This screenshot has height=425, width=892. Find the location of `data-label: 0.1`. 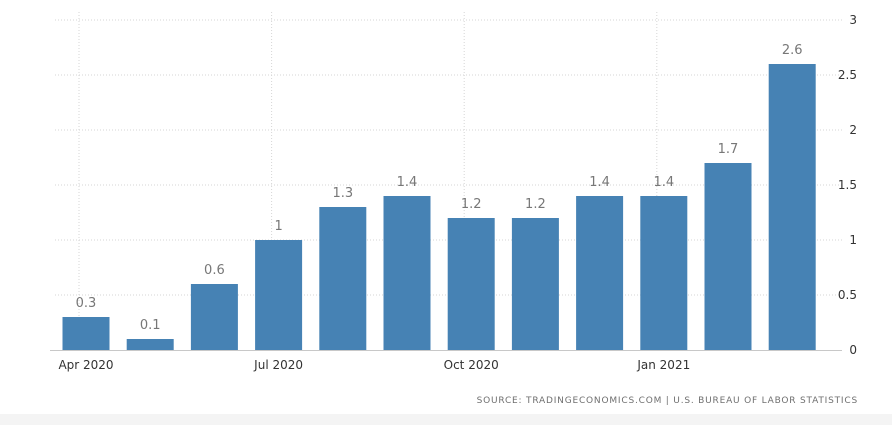

data-label: 0.1 is located at coordinates (150, 325).